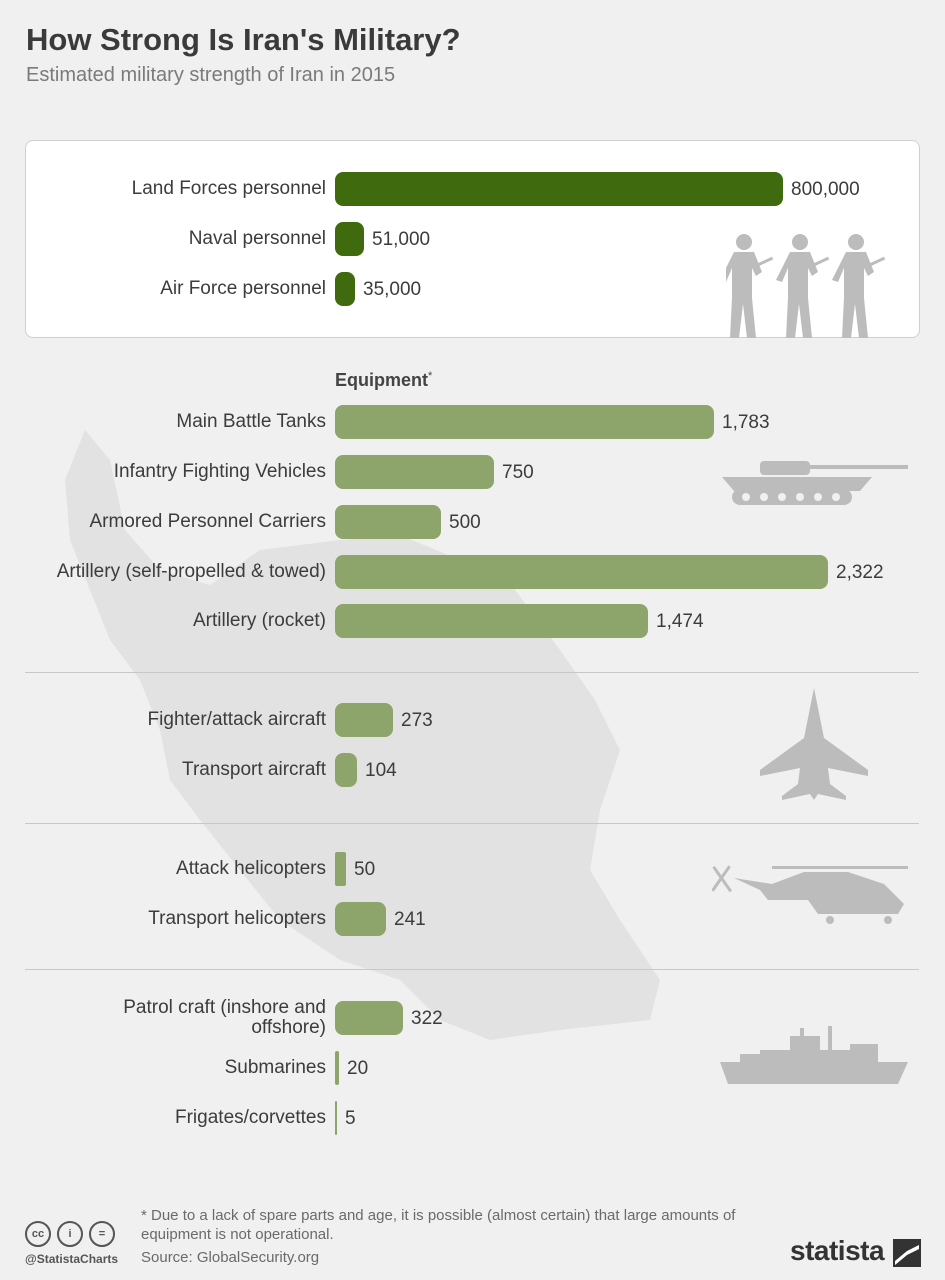  What do you see at coordinates (427, 1018) in the screenshot?
I see `value-label: 322` at bounding box center [427, 1018].